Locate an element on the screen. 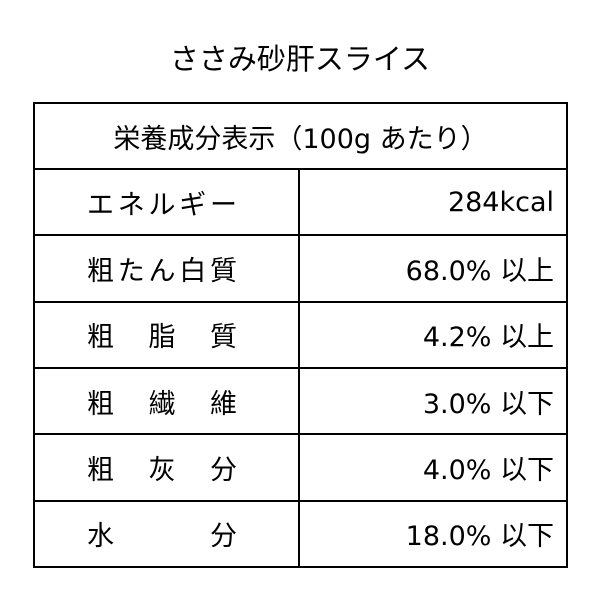  nutrient-label: 粗脂質 is located at coordinates (162, 338).